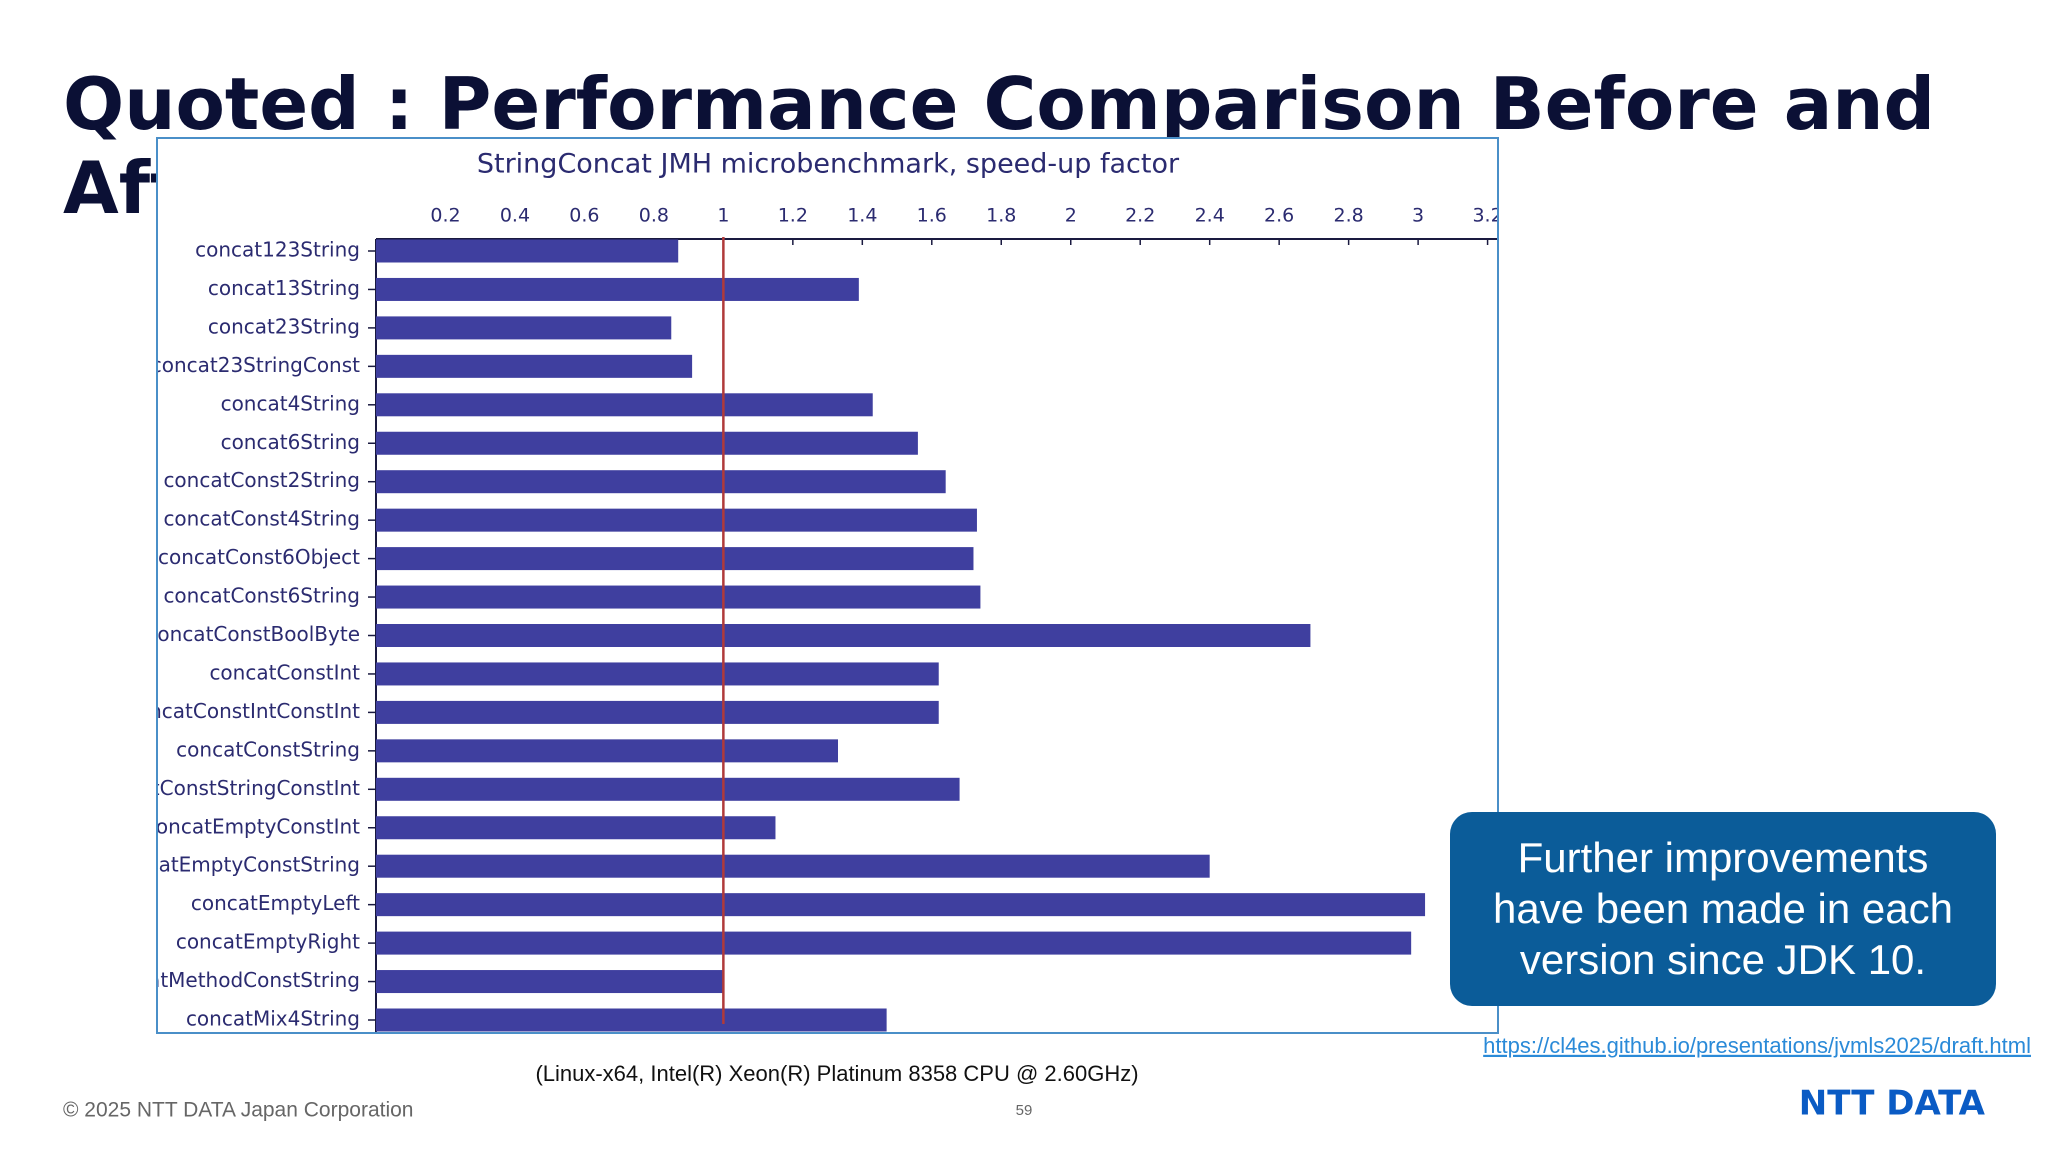  Describe the element at coordinates (284, 672) in the screenshot. I see `y-tick-label: concatConstInt` at that location.